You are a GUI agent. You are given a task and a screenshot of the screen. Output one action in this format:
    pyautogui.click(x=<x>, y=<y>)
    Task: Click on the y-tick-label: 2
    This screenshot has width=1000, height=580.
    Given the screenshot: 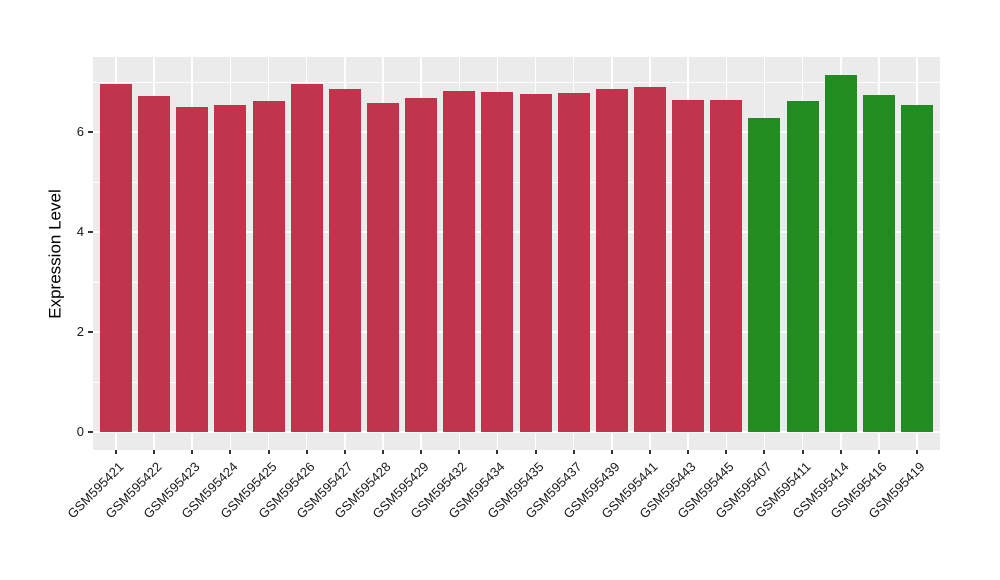 What is the action you would take?
    pyautogui.click(x=80, y=331)
    